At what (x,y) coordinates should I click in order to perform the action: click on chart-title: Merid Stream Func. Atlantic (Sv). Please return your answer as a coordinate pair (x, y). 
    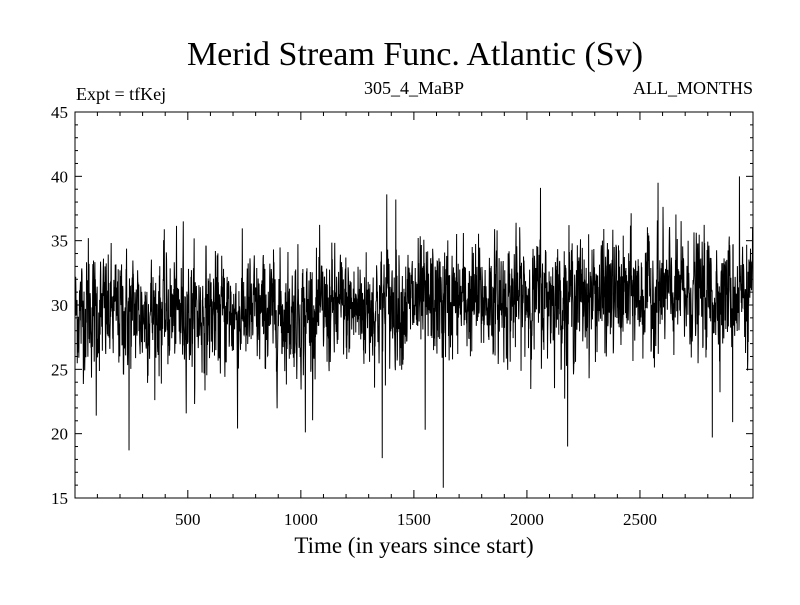
    Looking at the image, I should click on (415, 54).